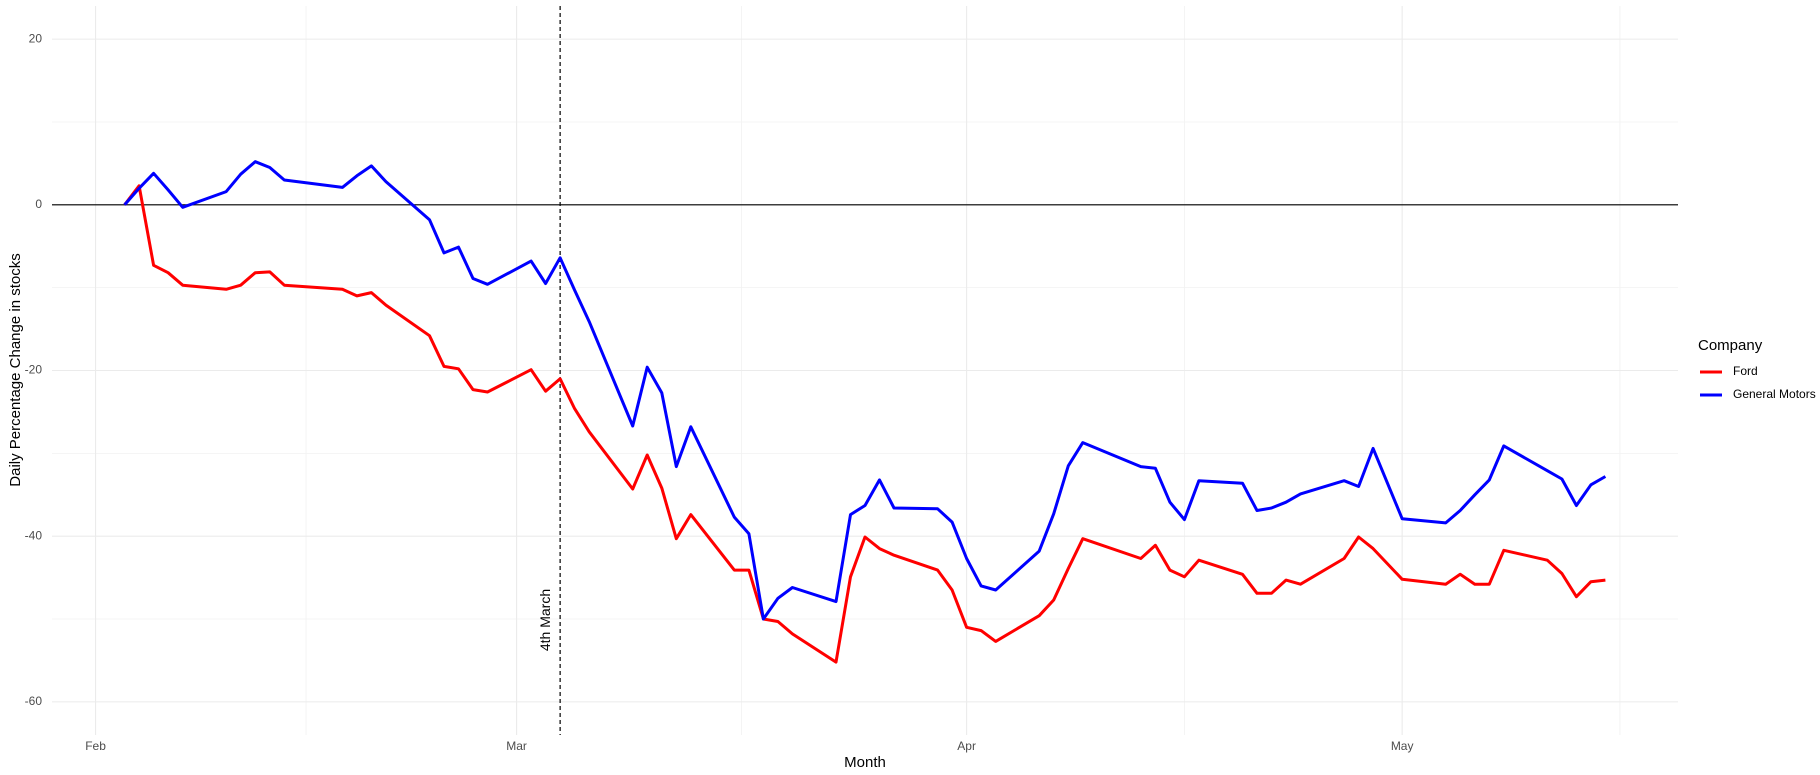  Describe the element at coordinates (516, 746) in the screenshot. I see `x-tick-label: Mar` at that location.